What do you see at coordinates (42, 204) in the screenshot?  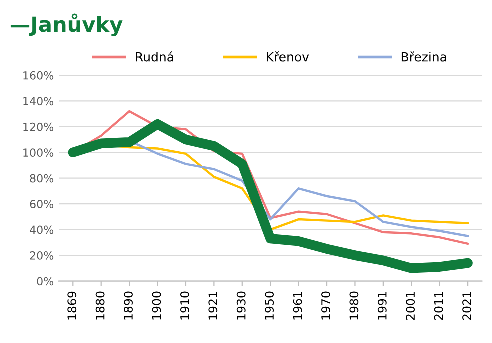 I see `y-tick-label: 60%` at bounding box center [42, 204].